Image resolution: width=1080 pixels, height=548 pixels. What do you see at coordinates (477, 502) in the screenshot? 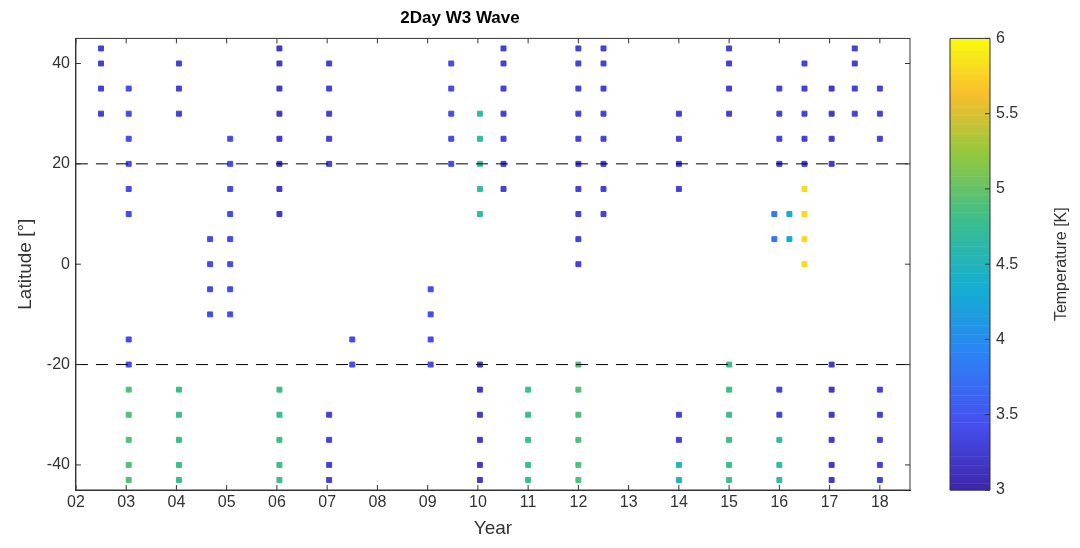
I see `x-tick-label: 10` at bounding box center [477, 502].